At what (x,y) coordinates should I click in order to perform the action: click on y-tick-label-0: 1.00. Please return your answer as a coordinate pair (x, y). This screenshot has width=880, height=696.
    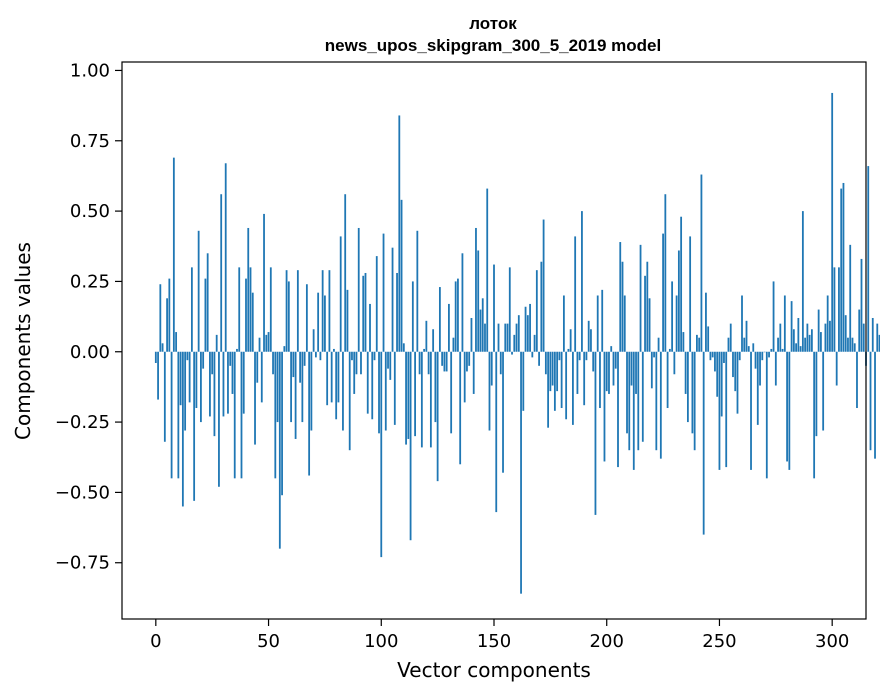
    Looking at the image, I should click on (90, 70).